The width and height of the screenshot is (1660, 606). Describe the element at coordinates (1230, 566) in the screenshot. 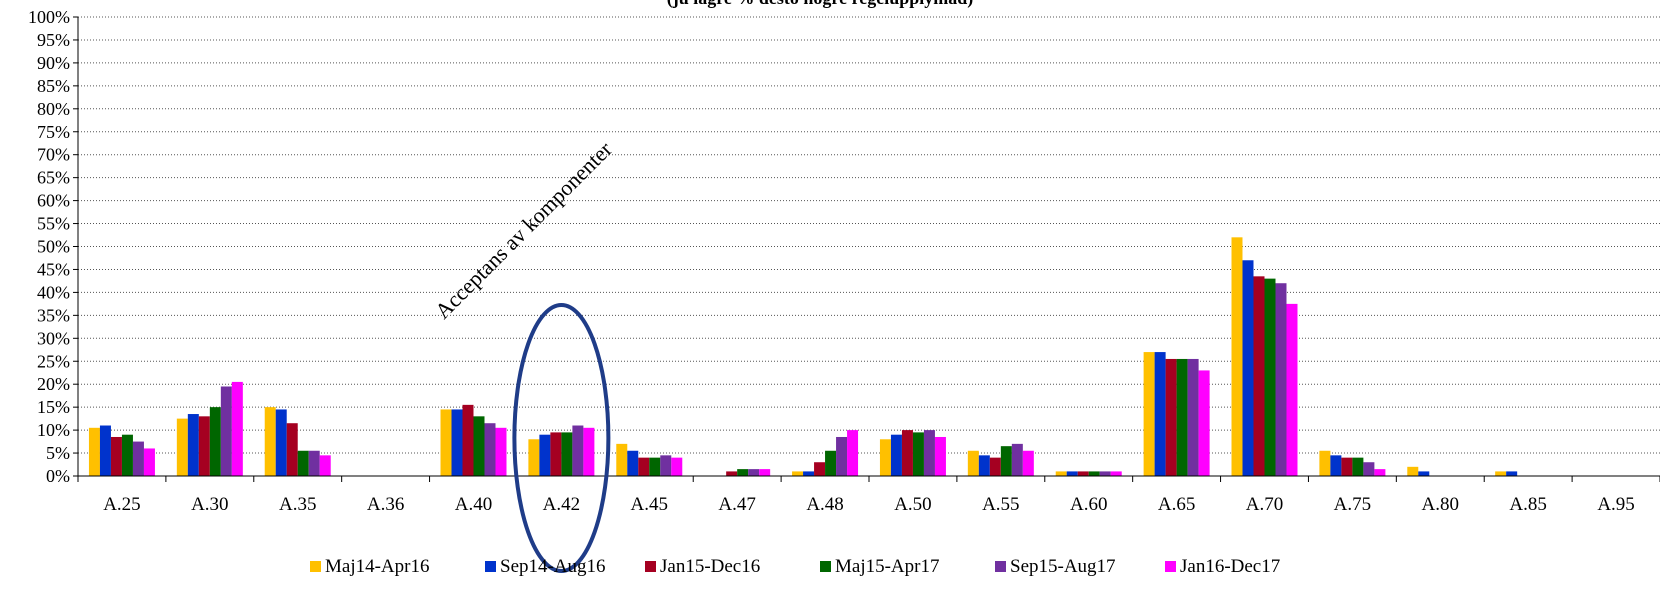

I see `legend-label: Jan16-Dec17` at that location.